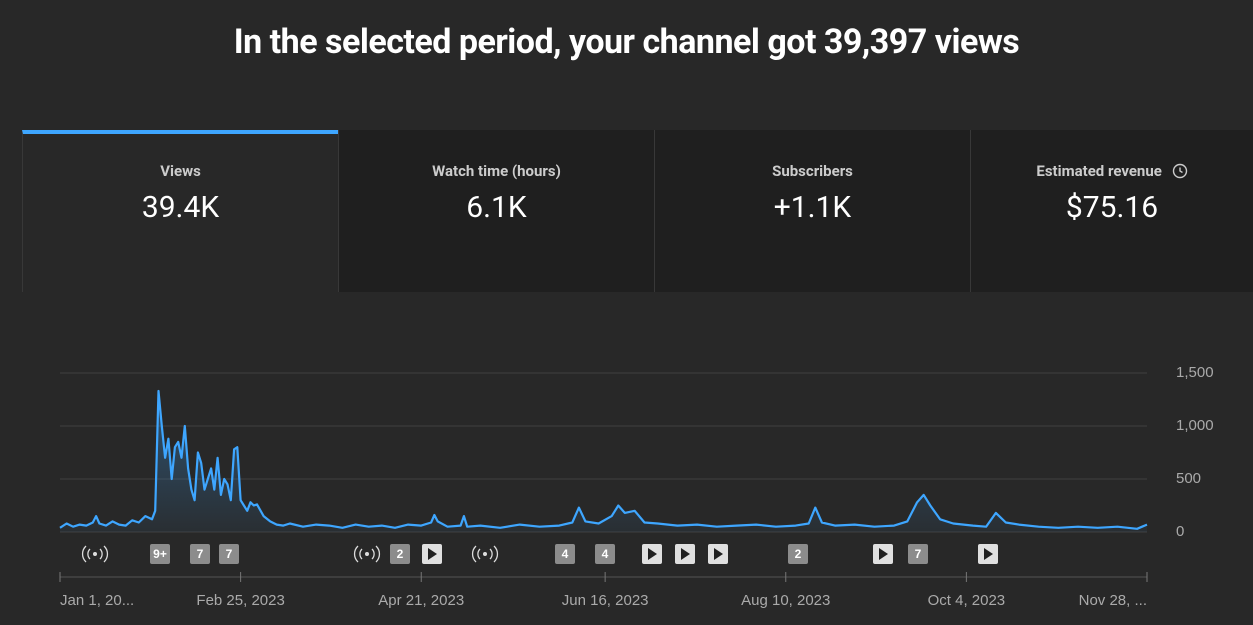  Describe the element at coordinates (180, 171) in the screenshot. I see `tab-label: Views` at that location.